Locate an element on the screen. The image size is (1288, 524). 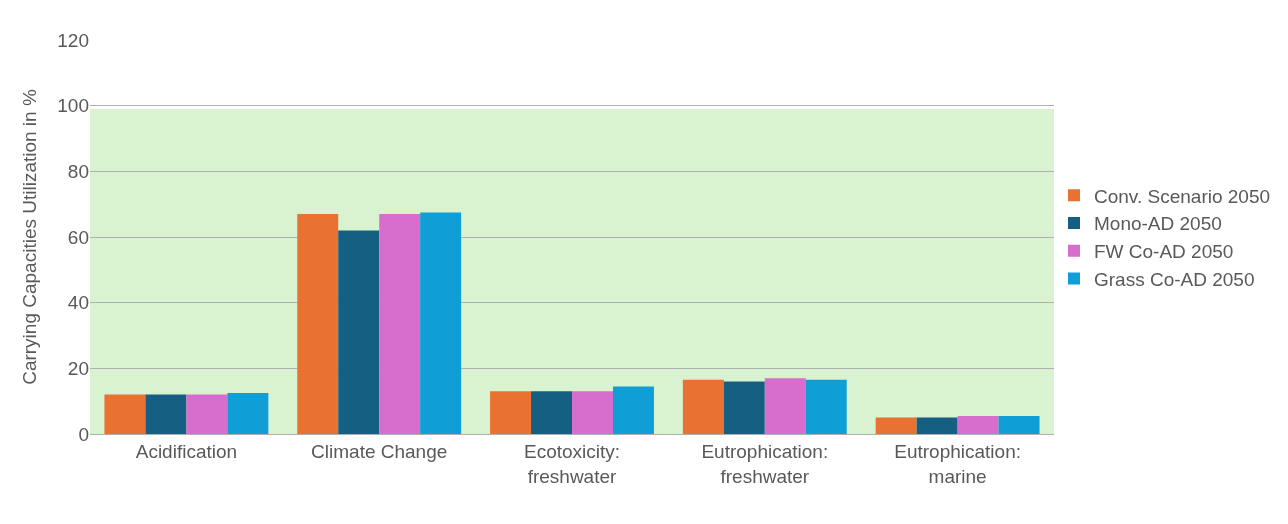
y-tick-label: 120 is located at coordinates (73, 40).